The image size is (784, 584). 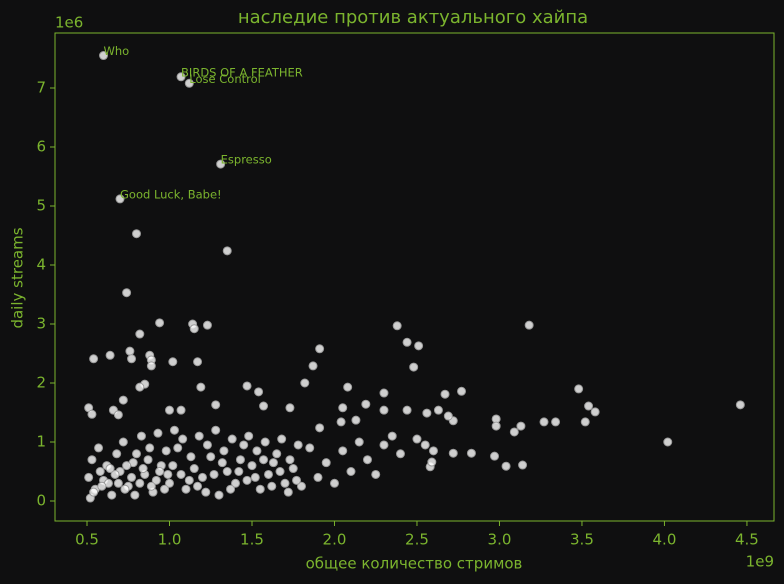 I want to click on annotation: Espresso, so click(x=246, y=160).